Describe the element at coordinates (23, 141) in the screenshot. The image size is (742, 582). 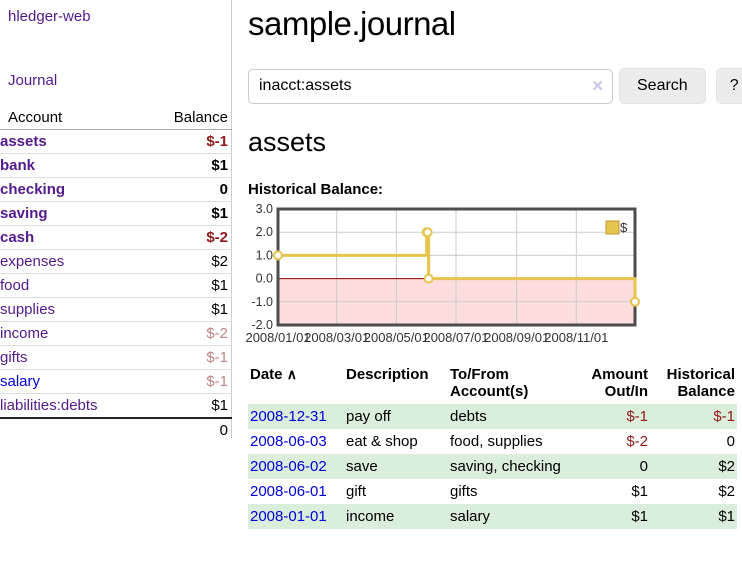
I see `account-link: assets` at that location.